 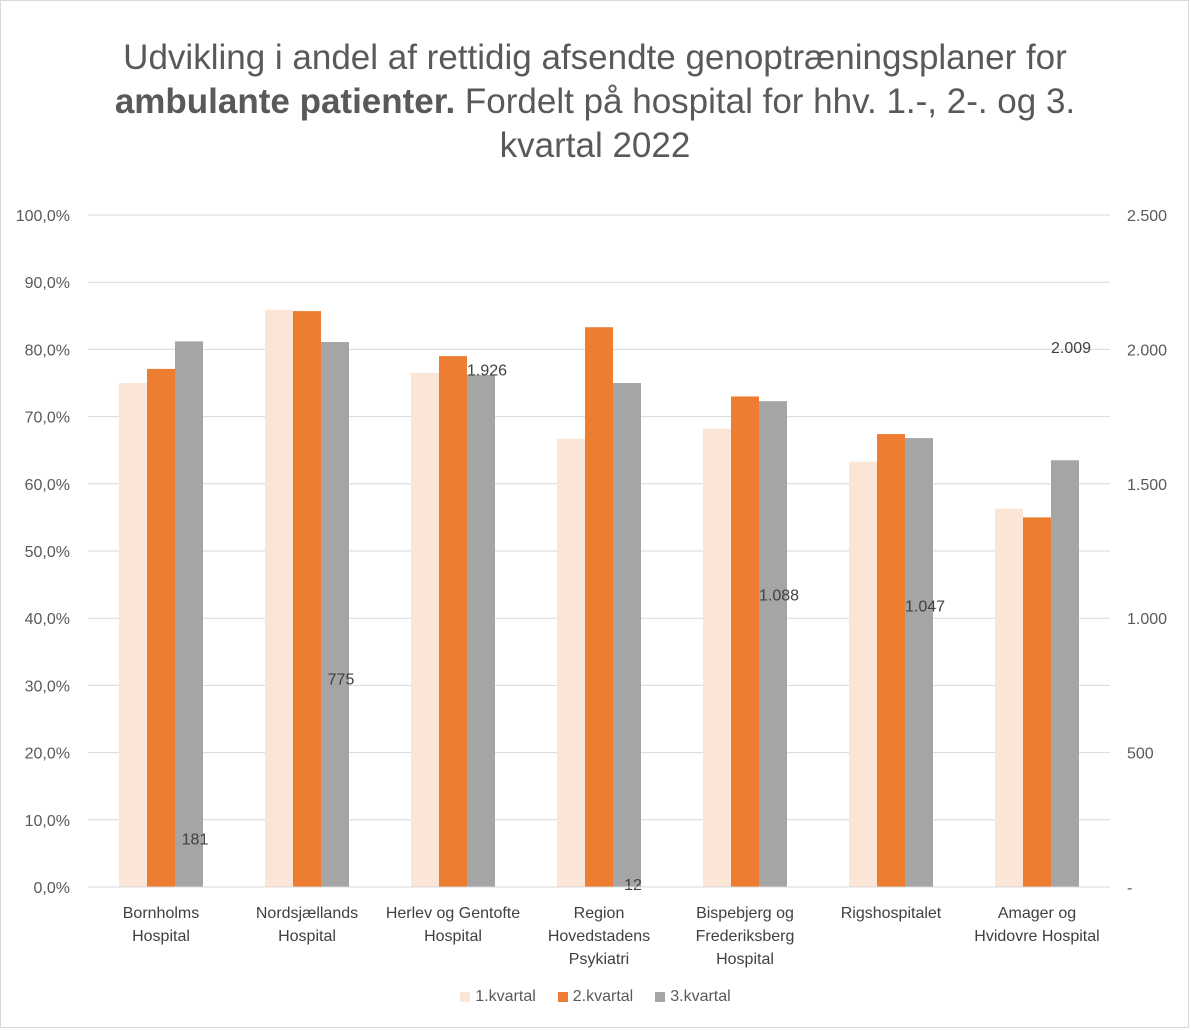 What do you see at coordinates (47, 552) in the screenshot?
I see `y-left-tick-label: 50,0%` at bounding box center [47, 552].